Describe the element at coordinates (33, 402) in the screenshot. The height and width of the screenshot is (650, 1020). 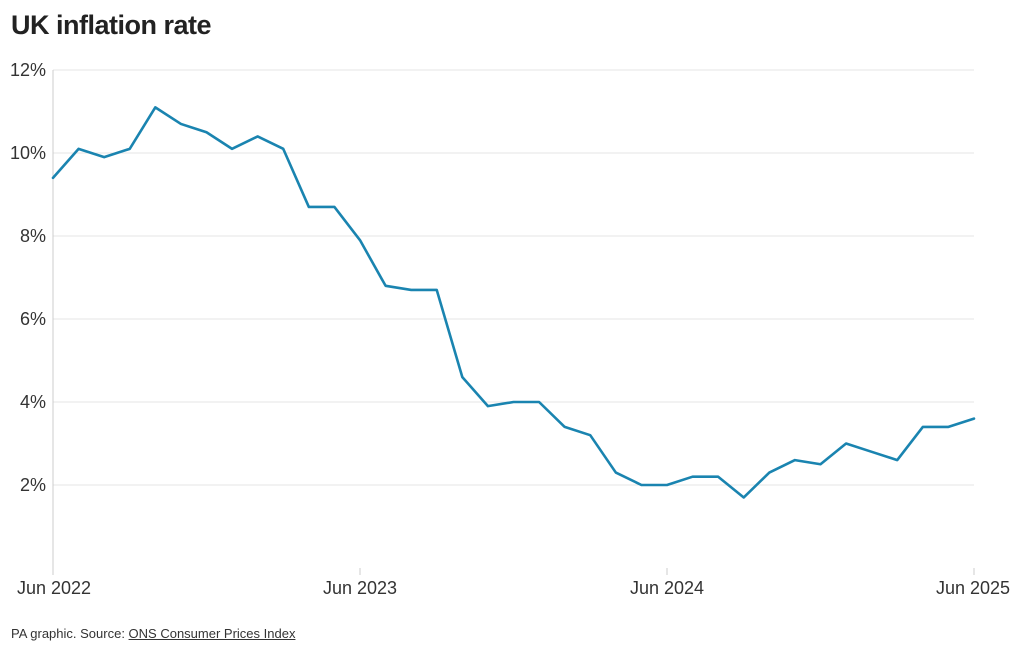
I see `y-tick-label: 4%` at that location.